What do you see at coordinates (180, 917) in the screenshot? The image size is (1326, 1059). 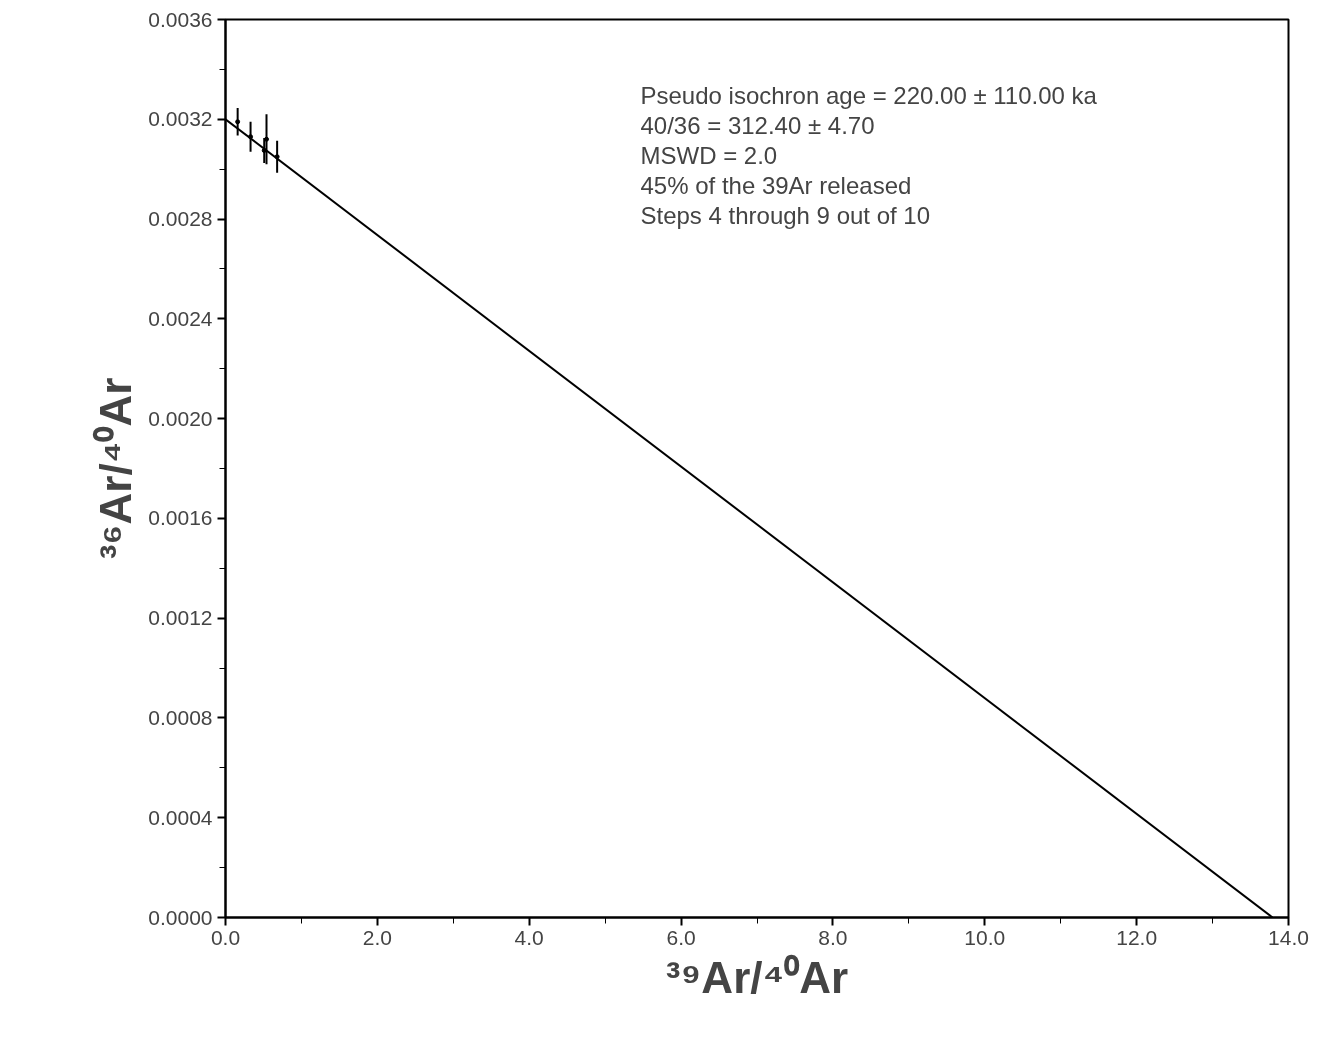 I see `y-tick-label: 0.0000` at bounding box center [180, 917].